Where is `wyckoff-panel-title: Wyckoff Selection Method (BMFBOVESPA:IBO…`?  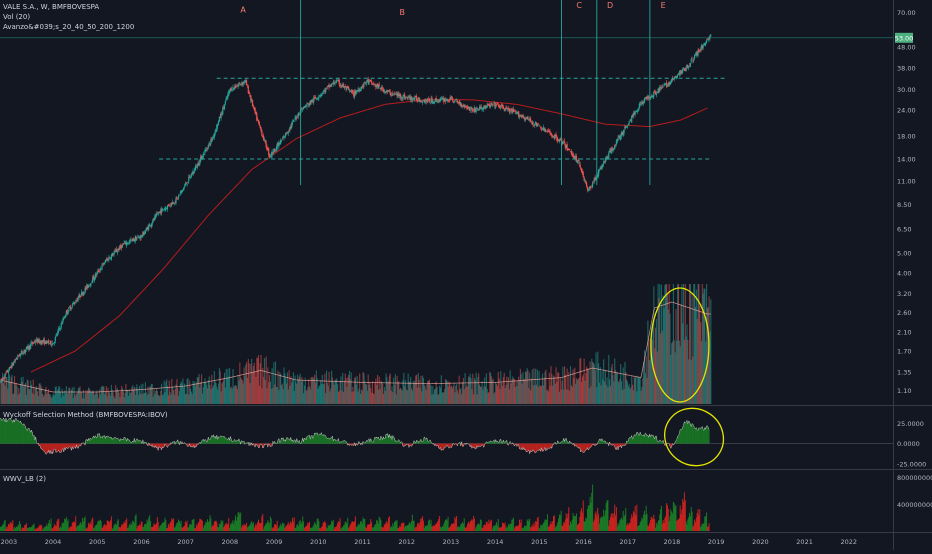 wyckoff-panel-title: Wyckoff Selection Method (BMFBOVESPA:IBO… is located at coordinates (85, 415).